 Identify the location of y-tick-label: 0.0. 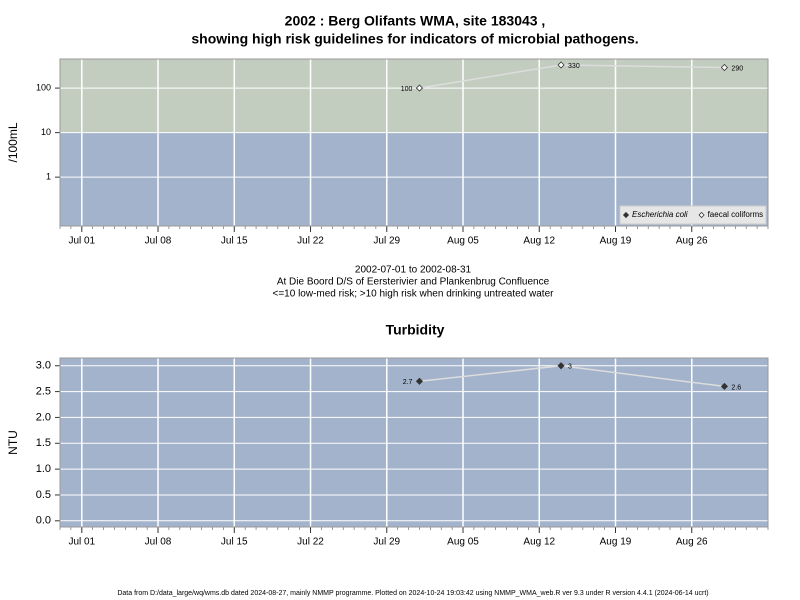
(43, 521).